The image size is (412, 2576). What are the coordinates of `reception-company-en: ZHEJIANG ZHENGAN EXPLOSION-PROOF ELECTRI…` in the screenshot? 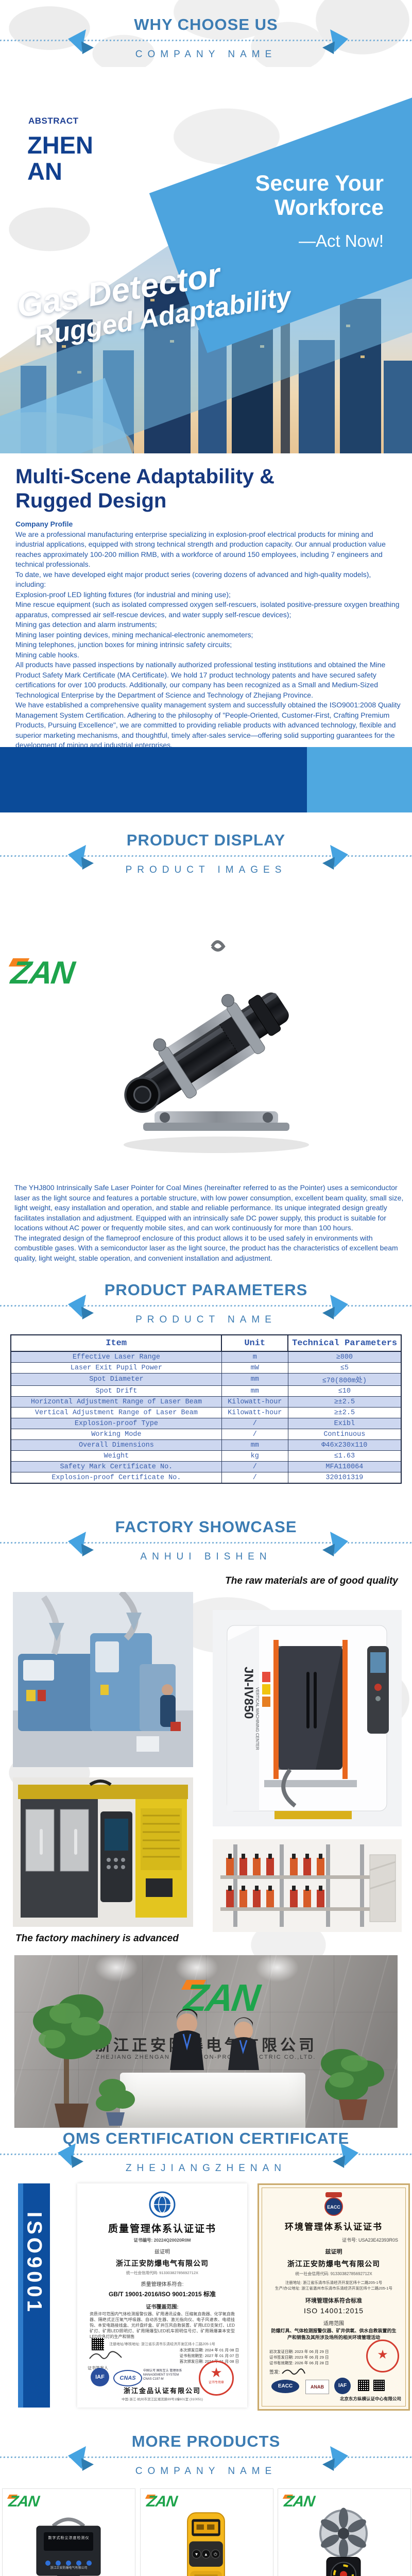 It's located at (206, 2057).